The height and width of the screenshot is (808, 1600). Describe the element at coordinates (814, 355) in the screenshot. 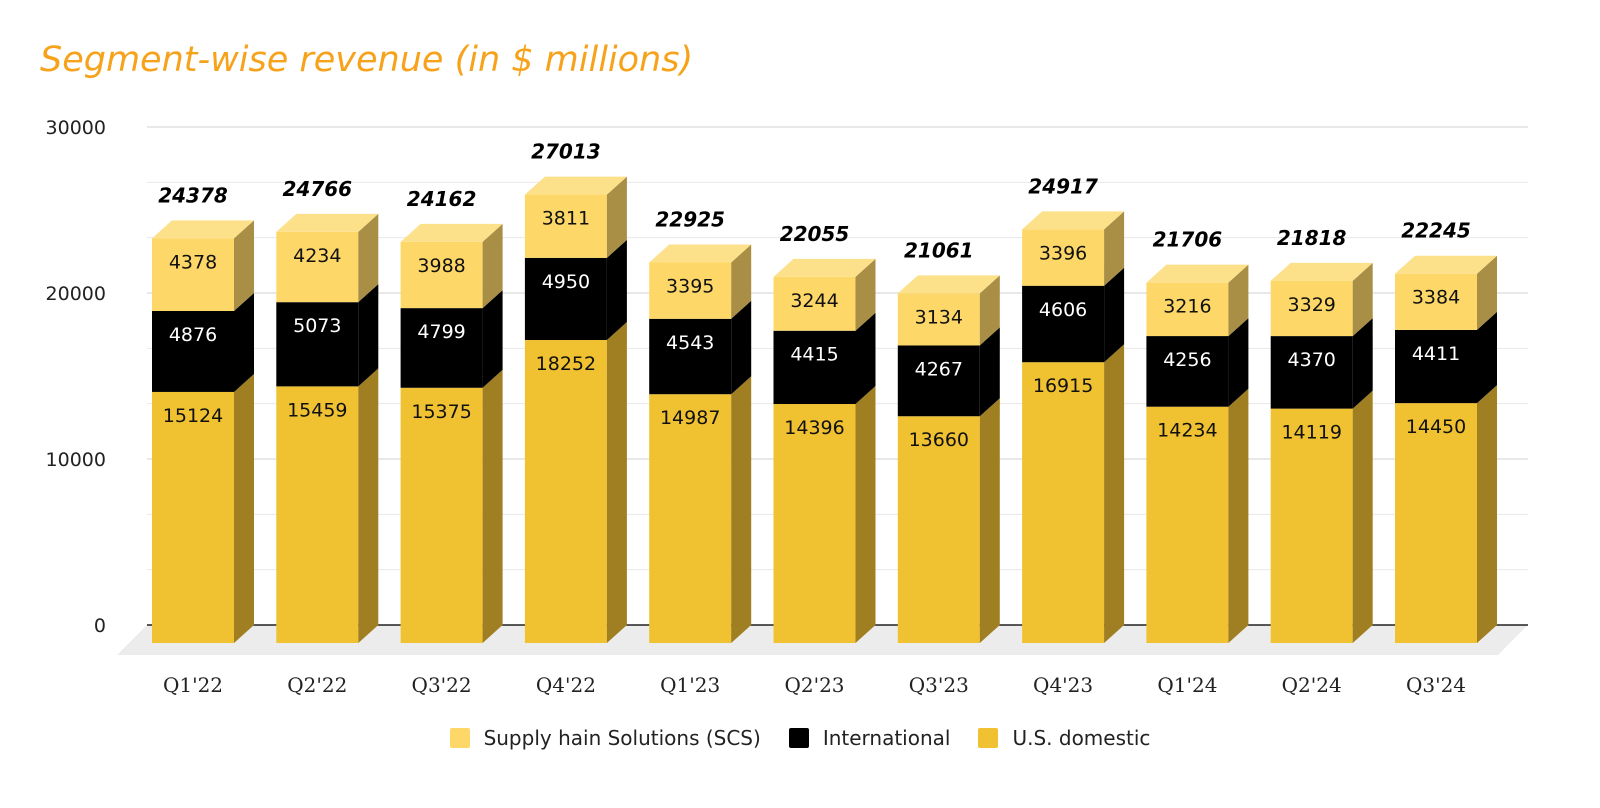

I see `segment-value-label: 4415` at that location.